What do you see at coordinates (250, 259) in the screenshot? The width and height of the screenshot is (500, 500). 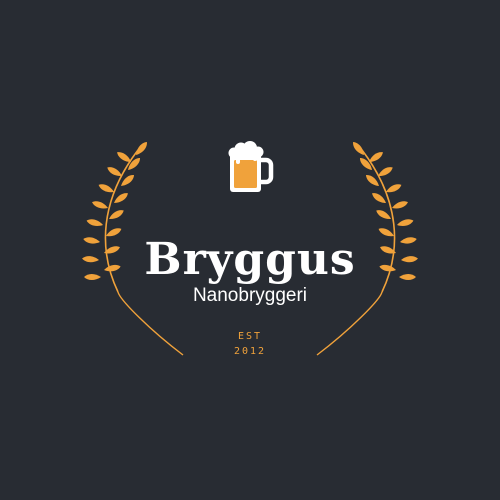 I see `brand-name: Bryggus` at bounding box center [250, 259].